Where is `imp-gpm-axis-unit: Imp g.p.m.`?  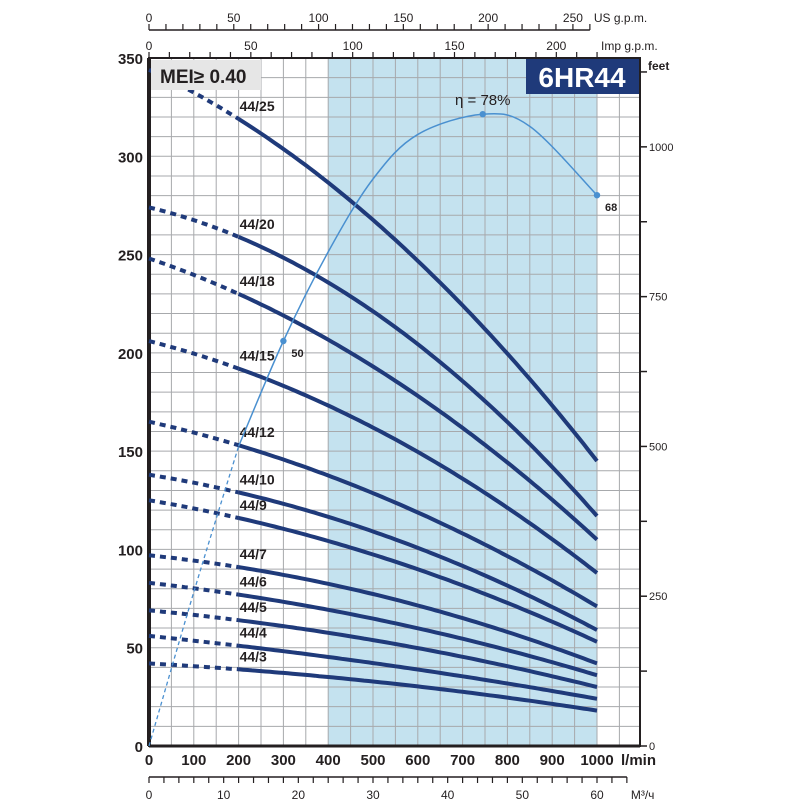 imp-gpm-axis-unit: Imp g.p.m. is located at coordinates (629, 46).